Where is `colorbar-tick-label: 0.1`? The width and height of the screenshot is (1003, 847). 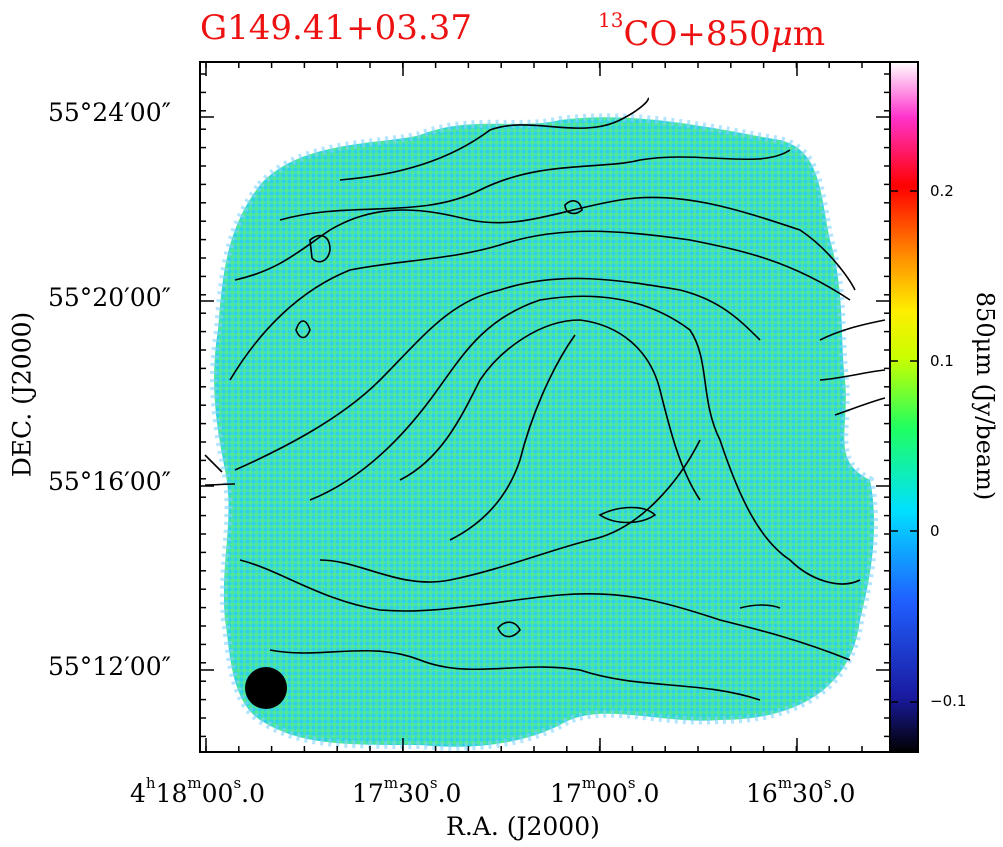
colorbar-tick-label: 0.1 is located at coordinates (942, 361).